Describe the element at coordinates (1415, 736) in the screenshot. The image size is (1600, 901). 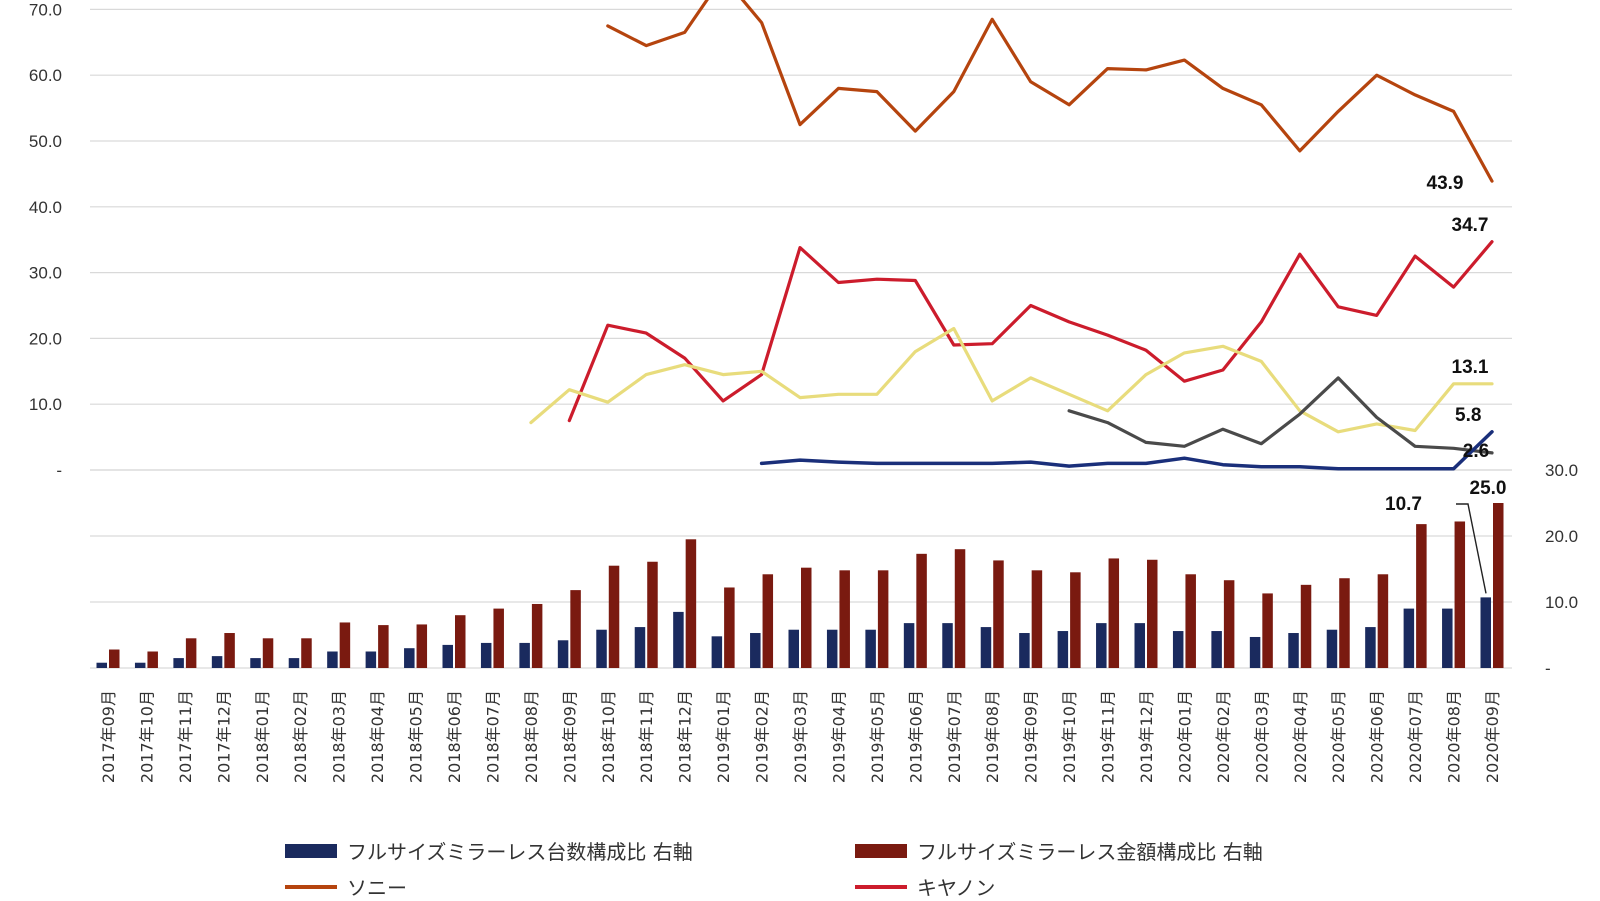
I see `x-tick-label: 2020年07月` at that location.